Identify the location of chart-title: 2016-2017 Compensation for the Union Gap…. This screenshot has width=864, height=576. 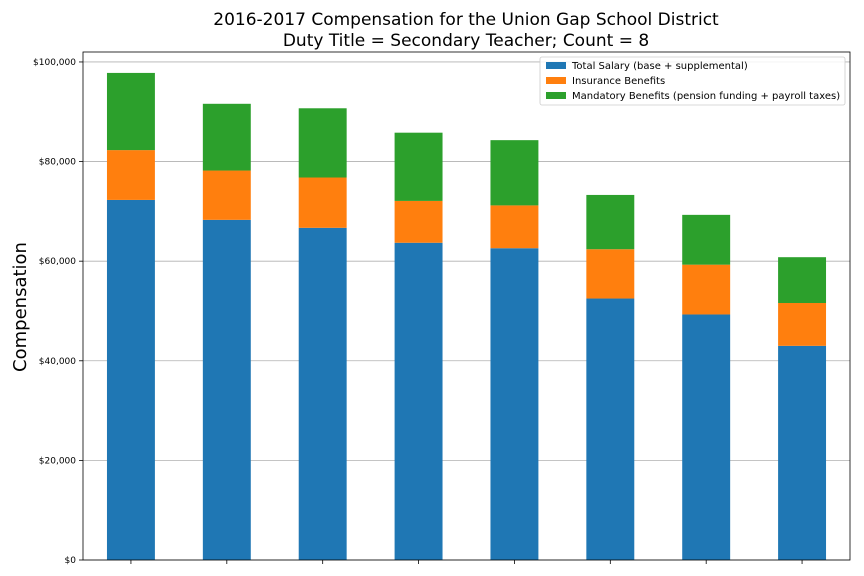
(466, 20).